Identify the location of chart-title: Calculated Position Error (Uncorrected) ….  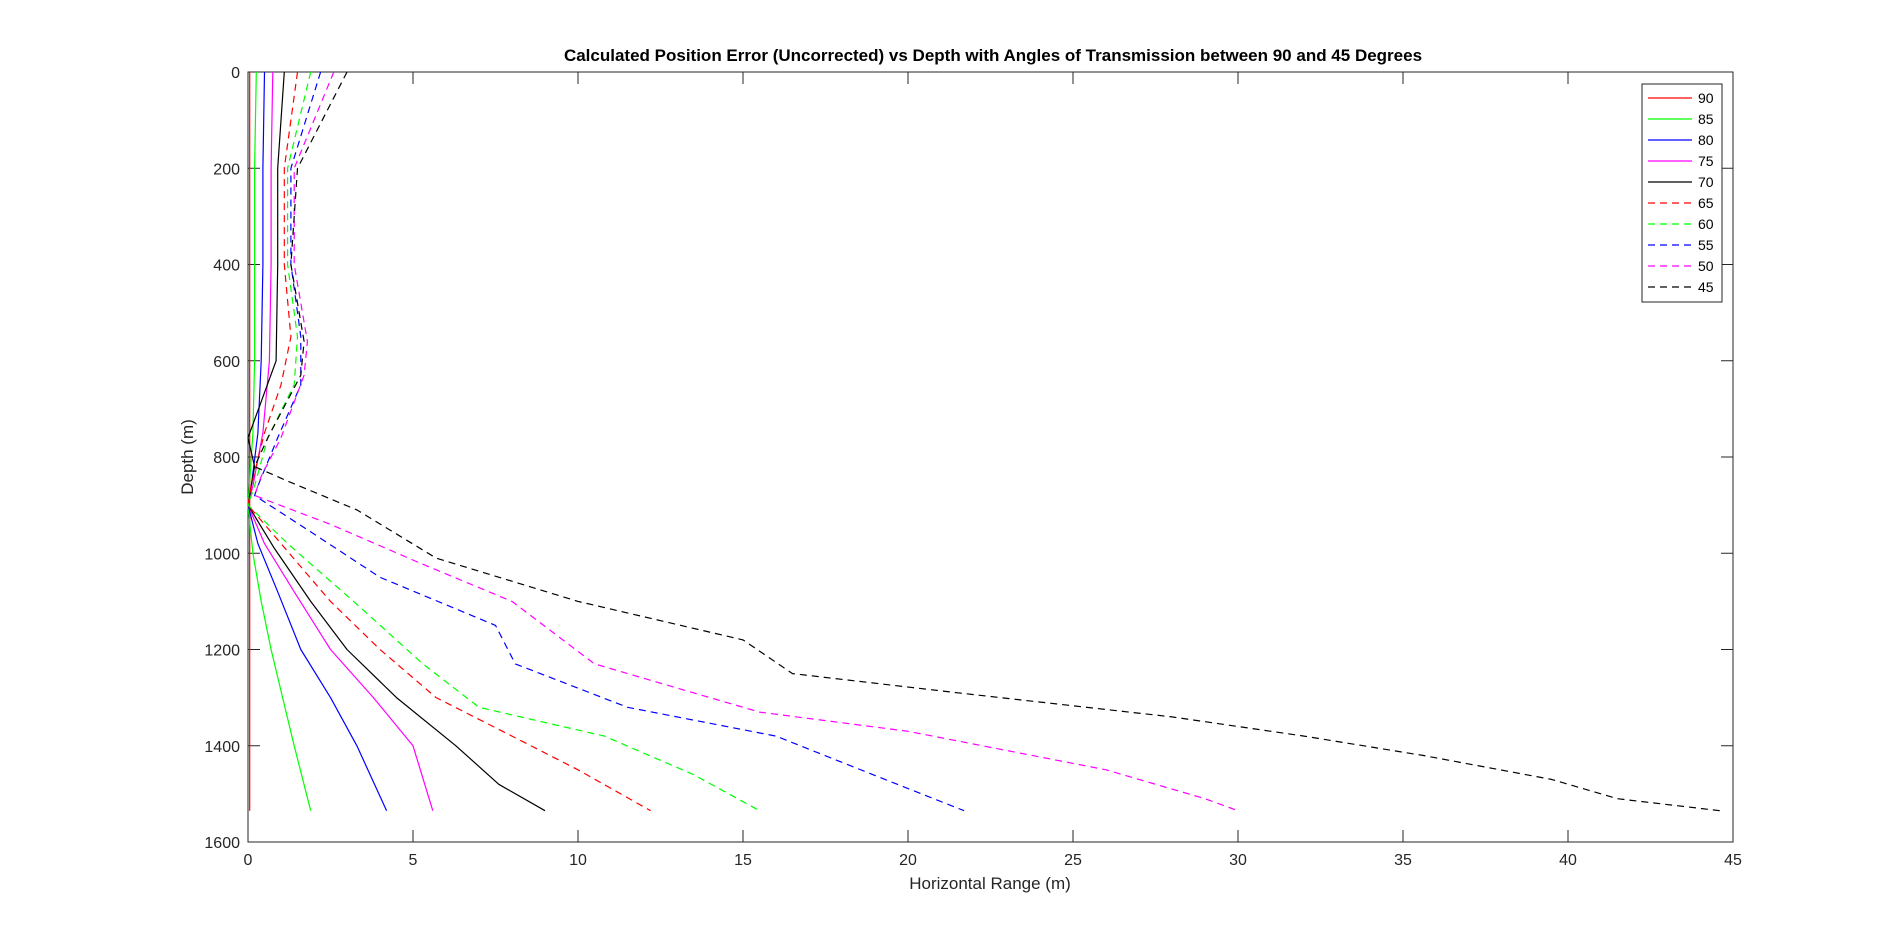
(993, 55).